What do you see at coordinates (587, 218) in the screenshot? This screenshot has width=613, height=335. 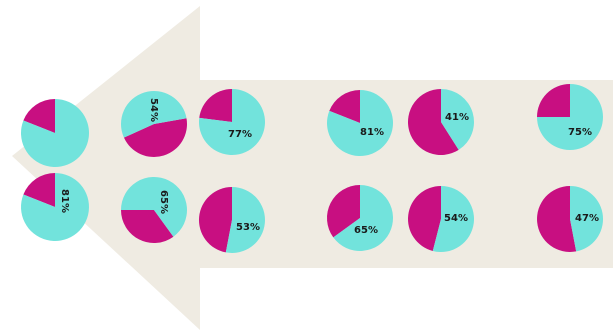 I see `pie-percent-label: 47%` at bounding box center [587, 218].